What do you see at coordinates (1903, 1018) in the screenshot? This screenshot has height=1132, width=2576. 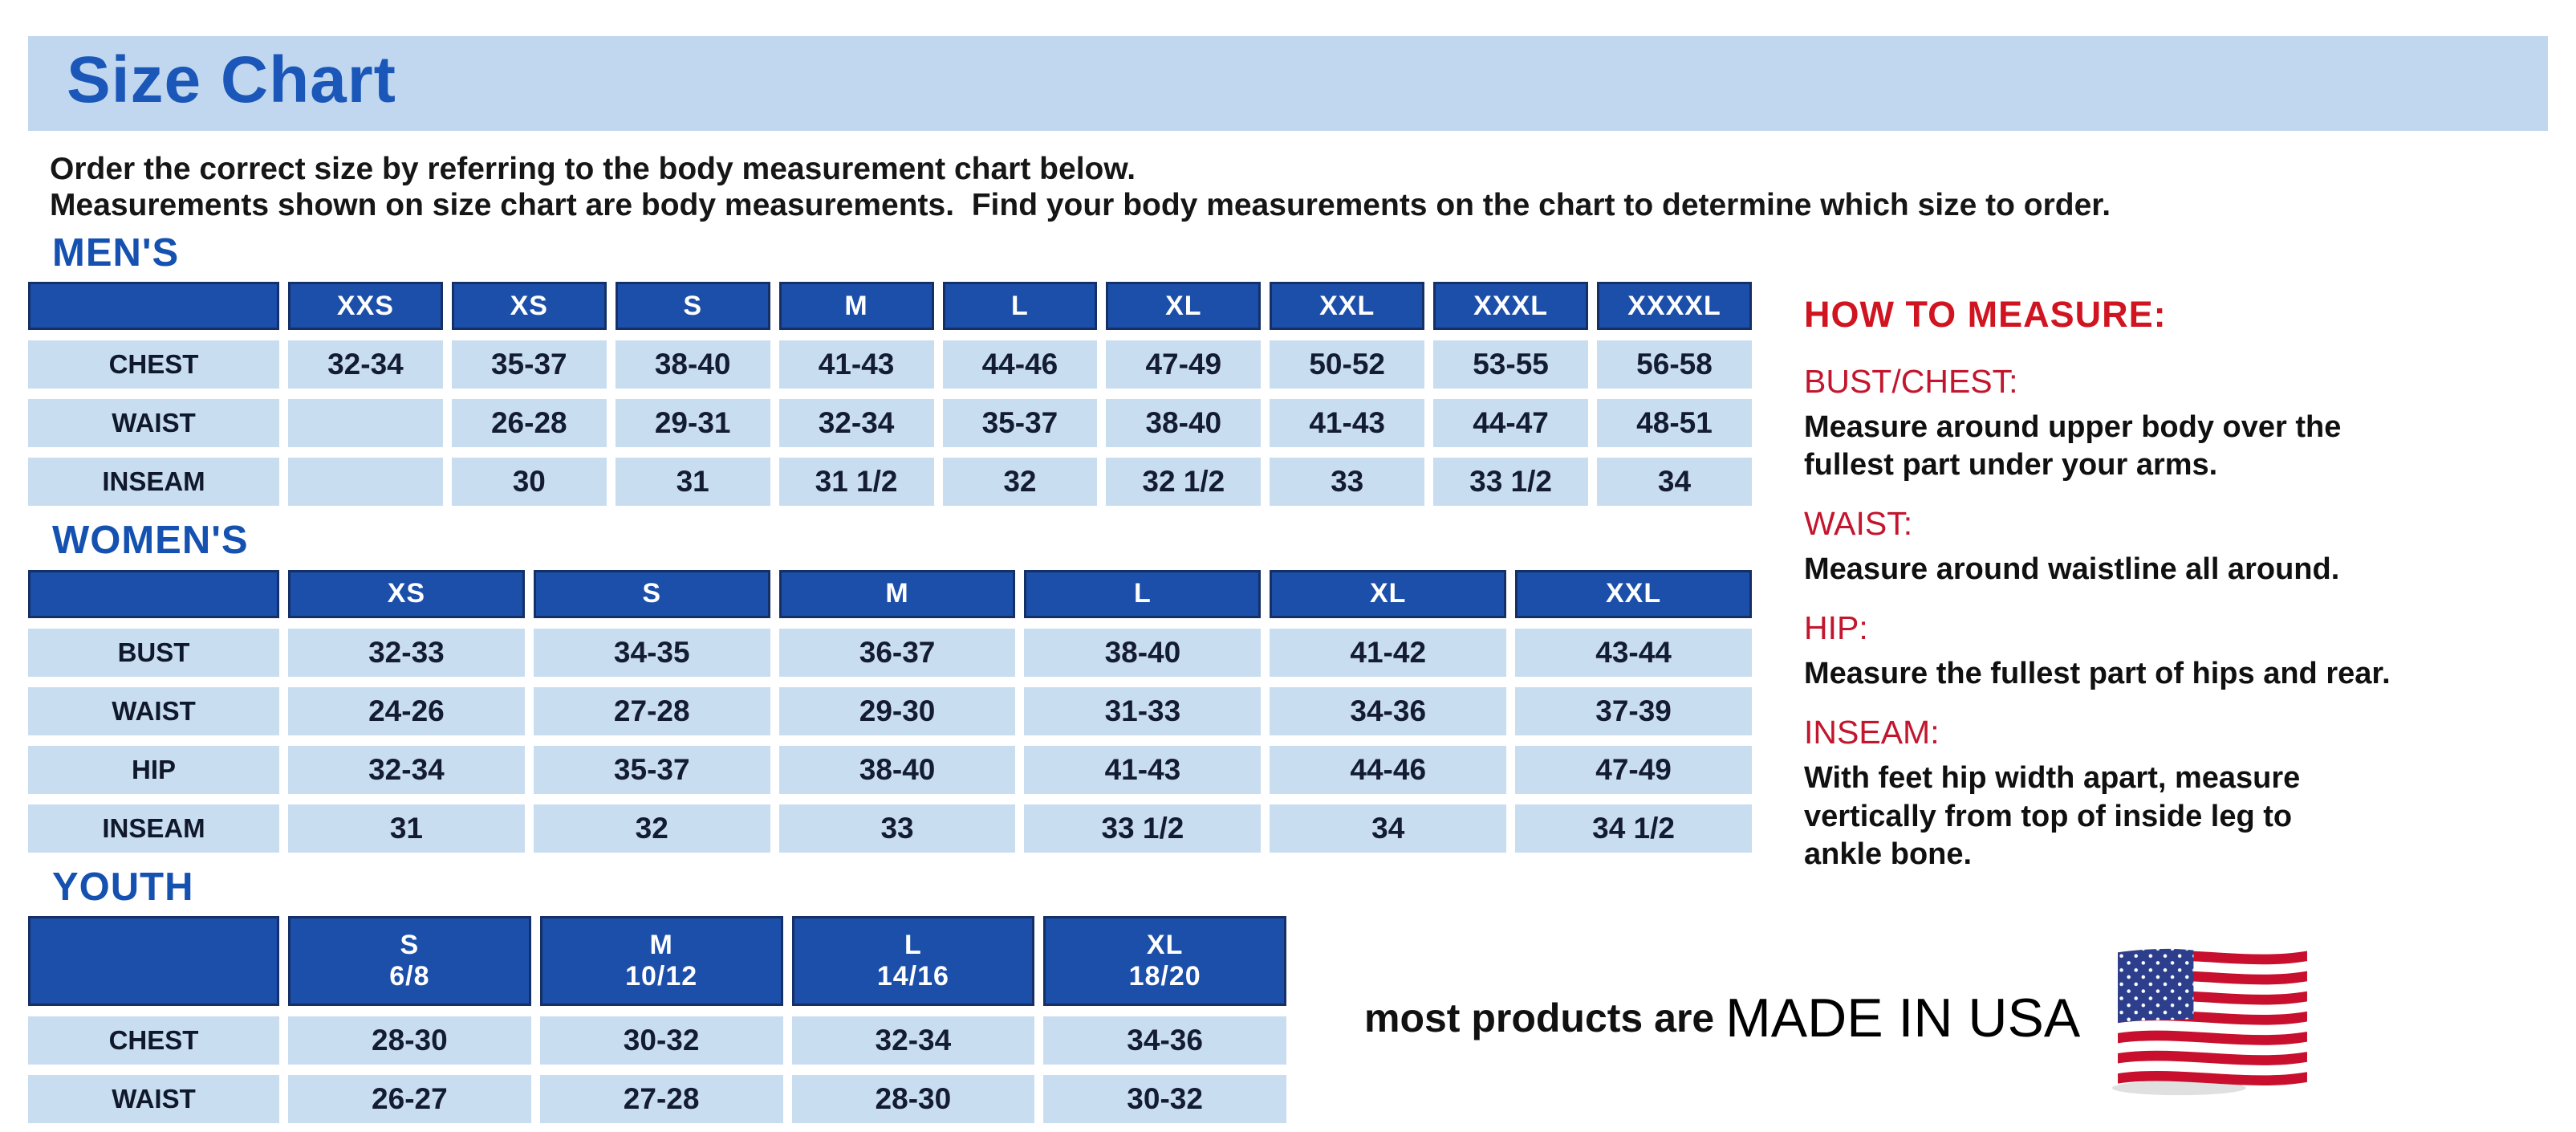 I see `made-in-usa-text: MADE IN USA` at bounding box center [1903, 1018].